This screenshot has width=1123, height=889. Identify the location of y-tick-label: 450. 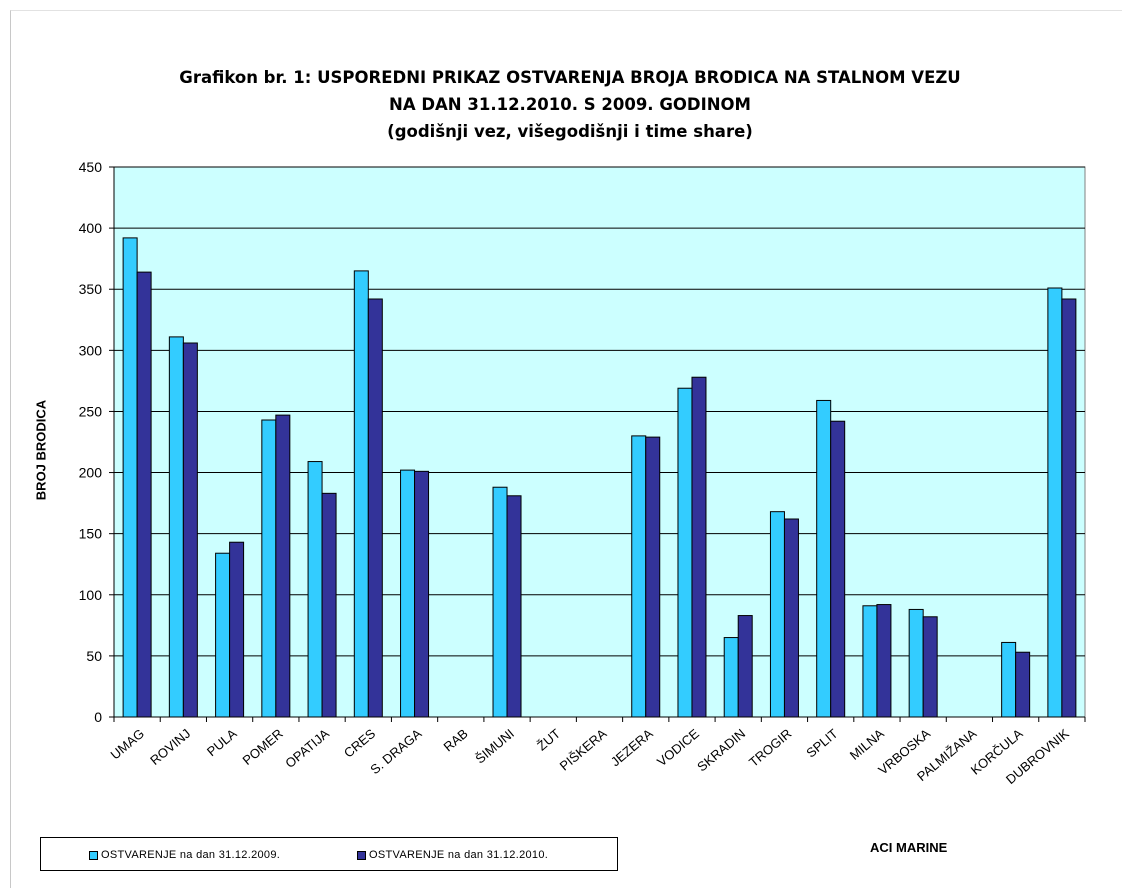
(91, 167).